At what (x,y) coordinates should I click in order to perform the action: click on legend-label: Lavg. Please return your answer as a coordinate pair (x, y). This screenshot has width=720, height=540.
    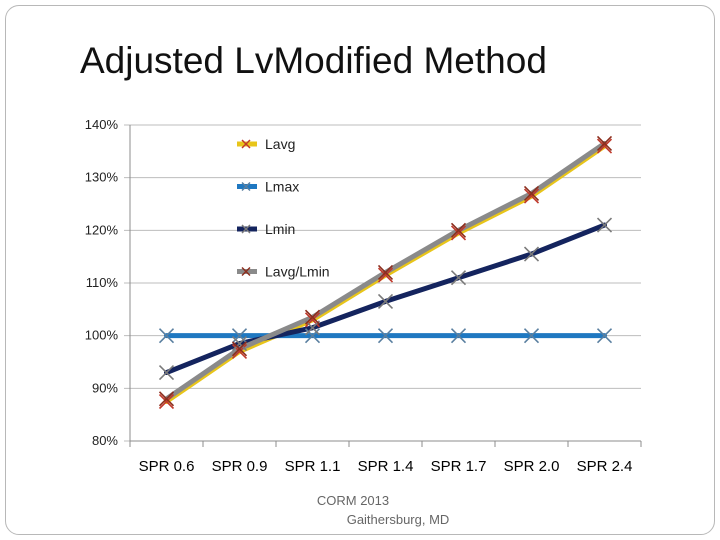
    Looking at the image, I should click on (280, 144).